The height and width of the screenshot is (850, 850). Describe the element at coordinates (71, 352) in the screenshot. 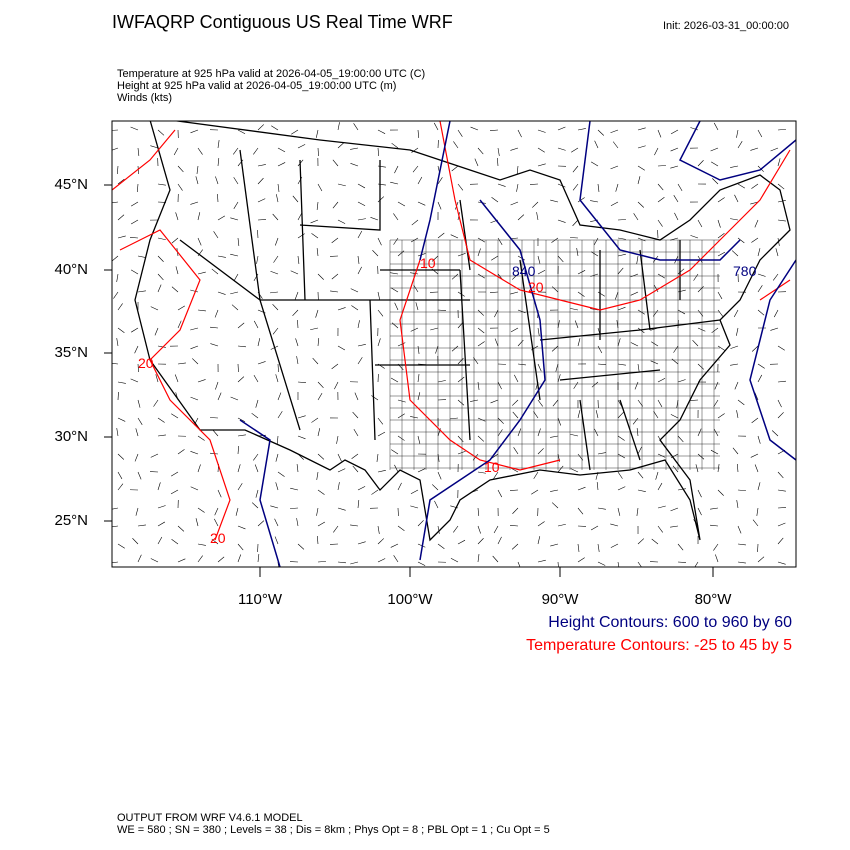

I see `lat-label: 35°N` at that location.